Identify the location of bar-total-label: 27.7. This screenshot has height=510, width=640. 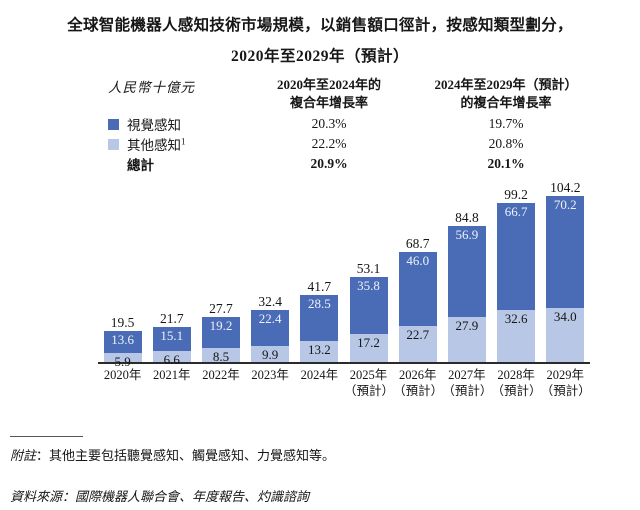
(221, 308).